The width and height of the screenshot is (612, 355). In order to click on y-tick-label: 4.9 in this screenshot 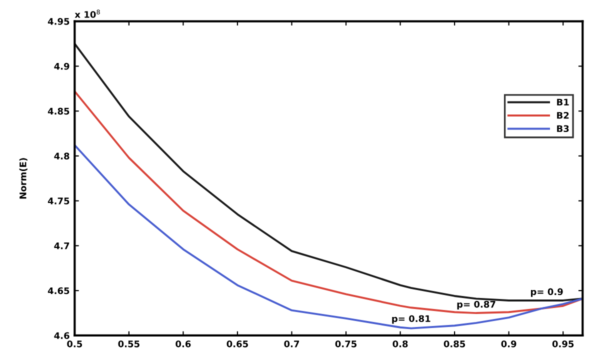, I will do `click(62, 66)`.